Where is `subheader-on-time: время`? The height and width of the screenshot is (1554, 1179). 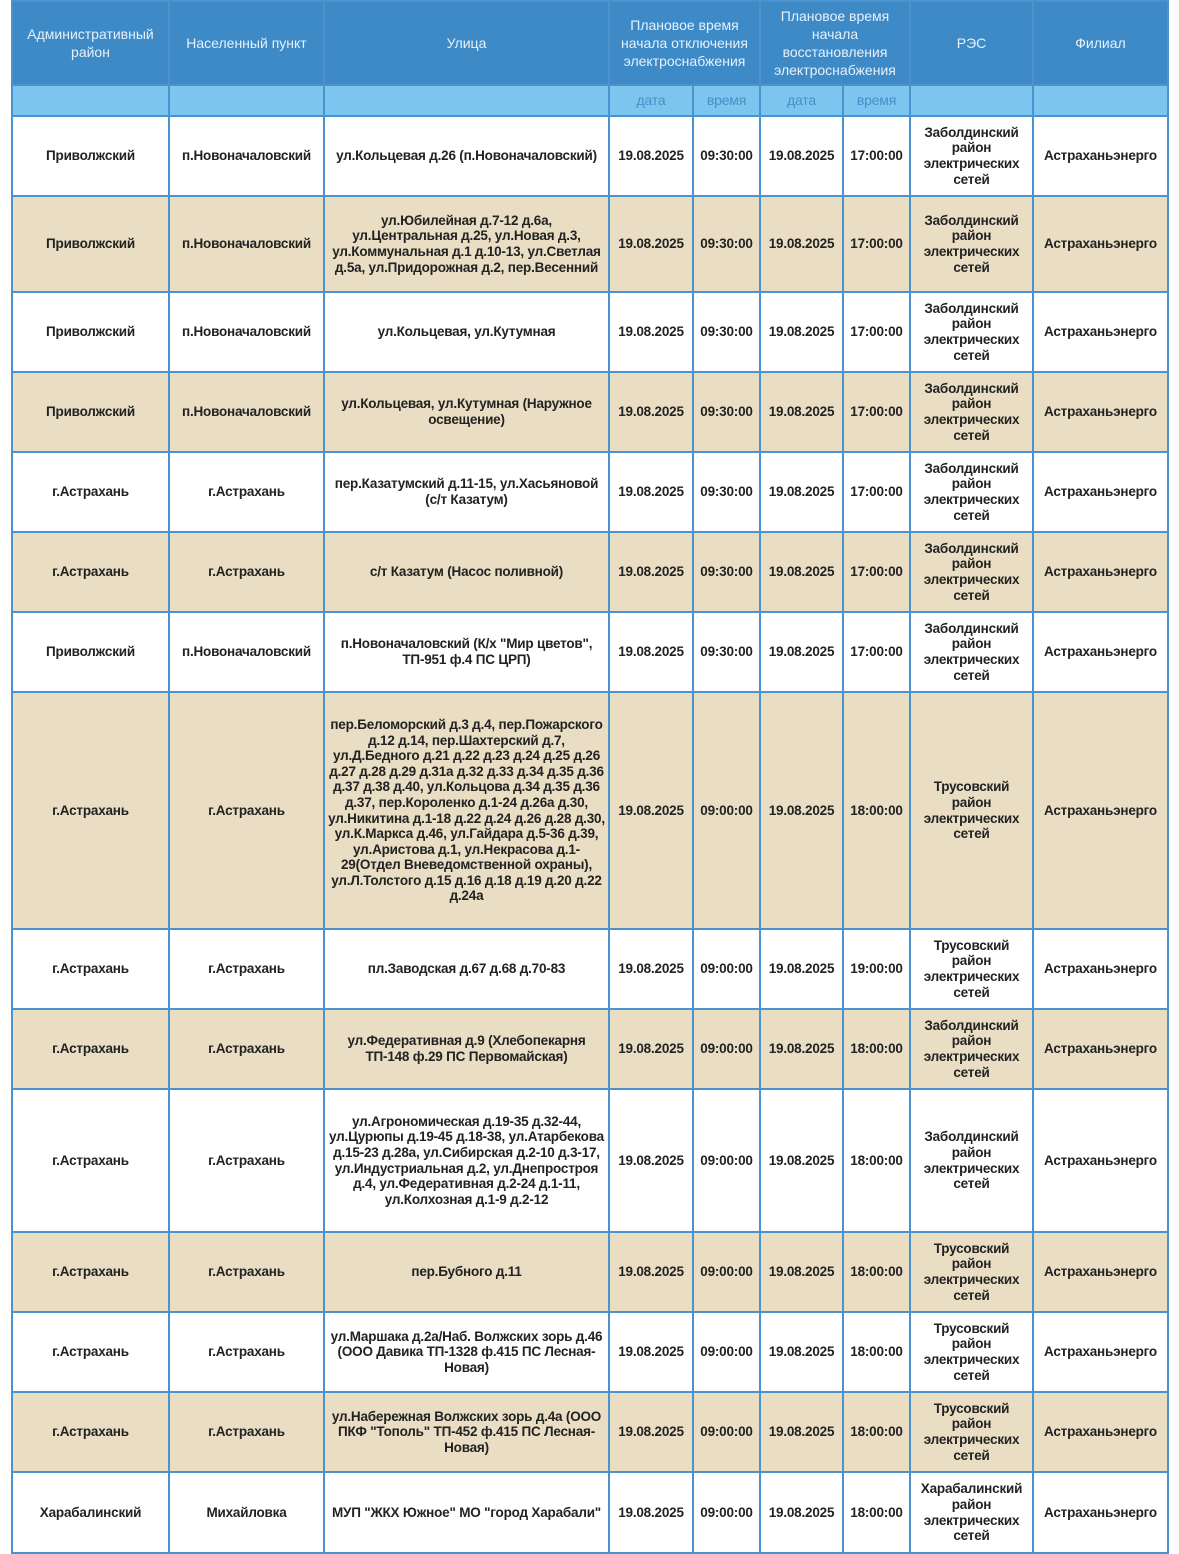 subheader-on-time: время is located at coordinates (876, 100).